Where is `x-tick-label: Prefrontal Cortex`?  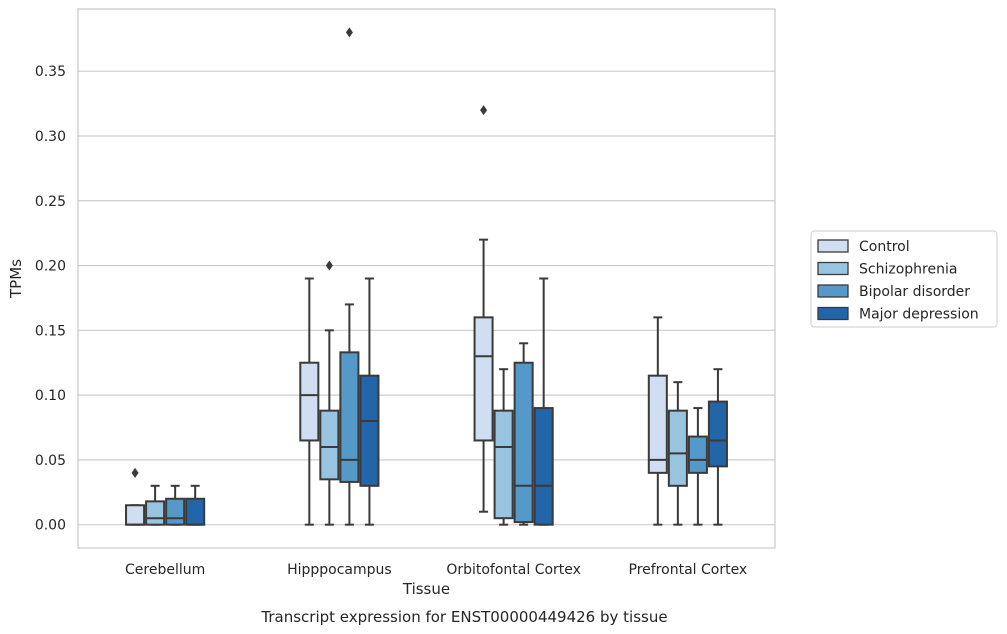
x-tick-label: Prefrontal Cortex is located at coordinates (688, 570).